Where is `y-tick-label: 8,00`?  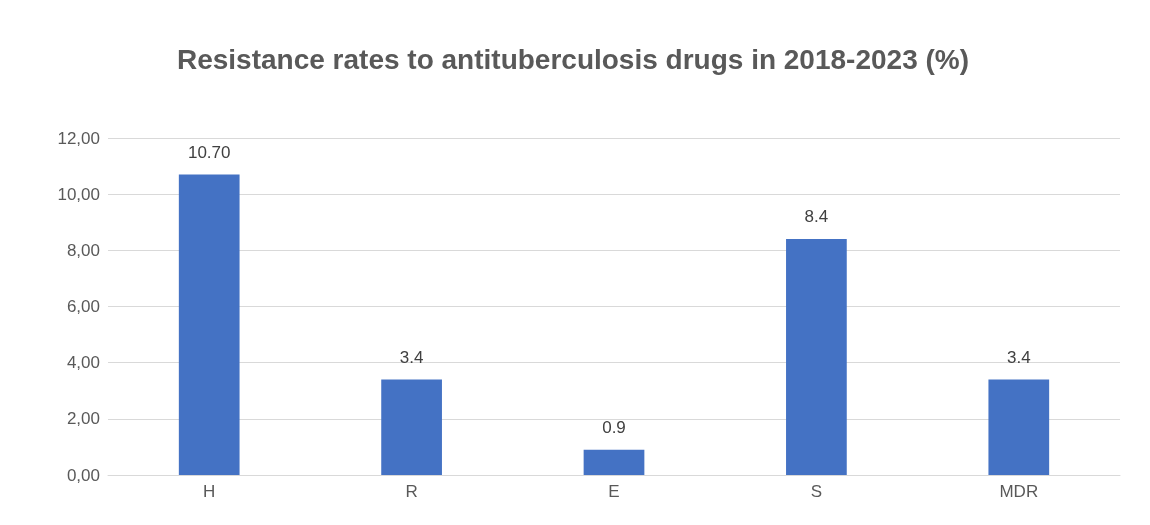 y-tick-label: 8,00 is located at coordinates (83, 250).